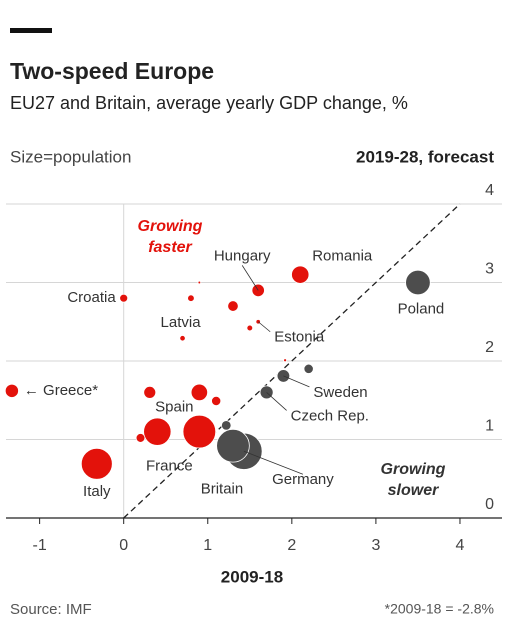 Image resolution: width=511 pixels, height=630 pixels. I want to click on point-label: Czech Rep., so click(330, 415).